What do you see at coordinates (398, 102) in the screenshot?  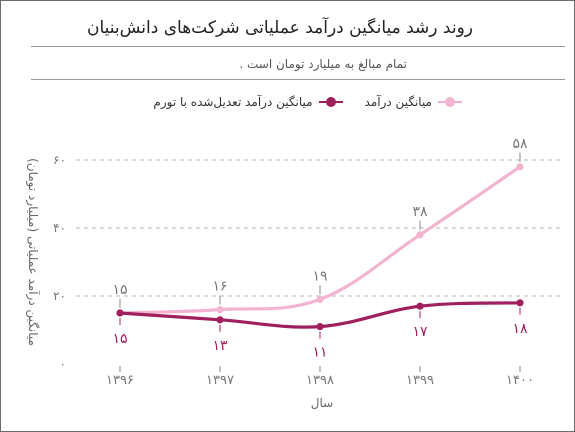 I see `legend-label-revenue: میانگین درآمد` at bounding box center [398, 102].